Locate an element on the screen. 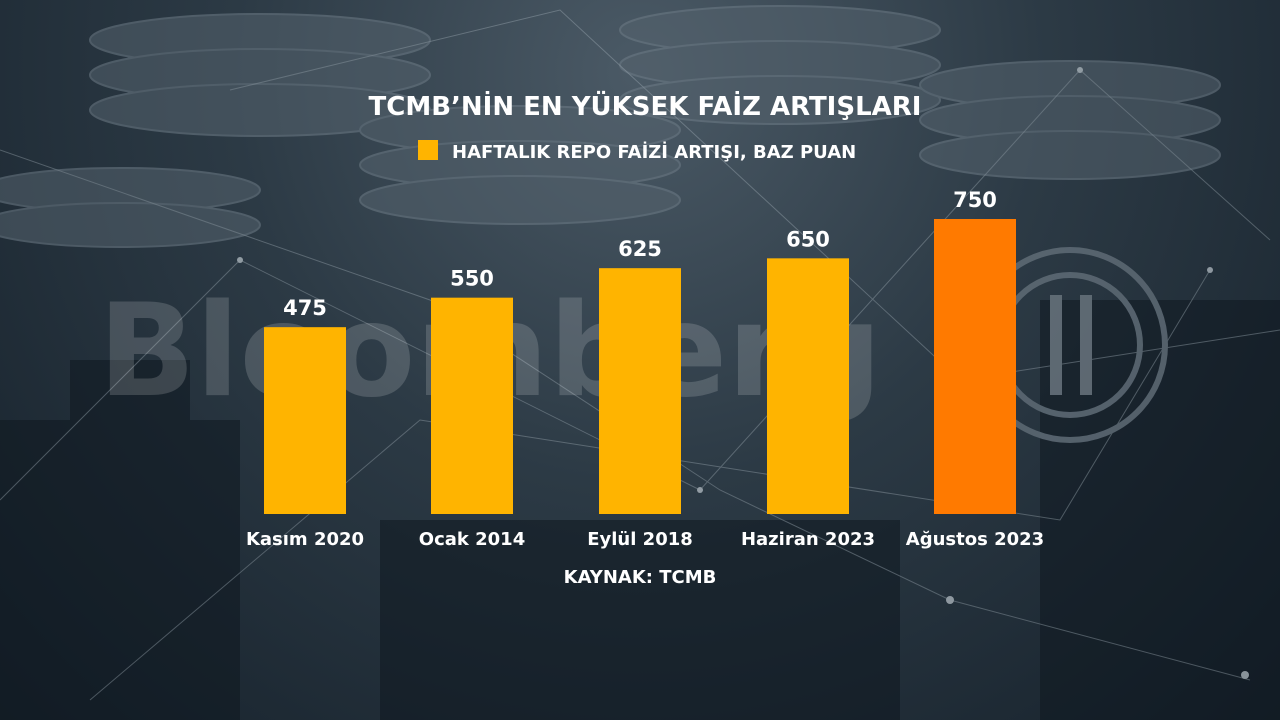  category-label-5: Ağustos 2023 is located at coordinates (975, 539).